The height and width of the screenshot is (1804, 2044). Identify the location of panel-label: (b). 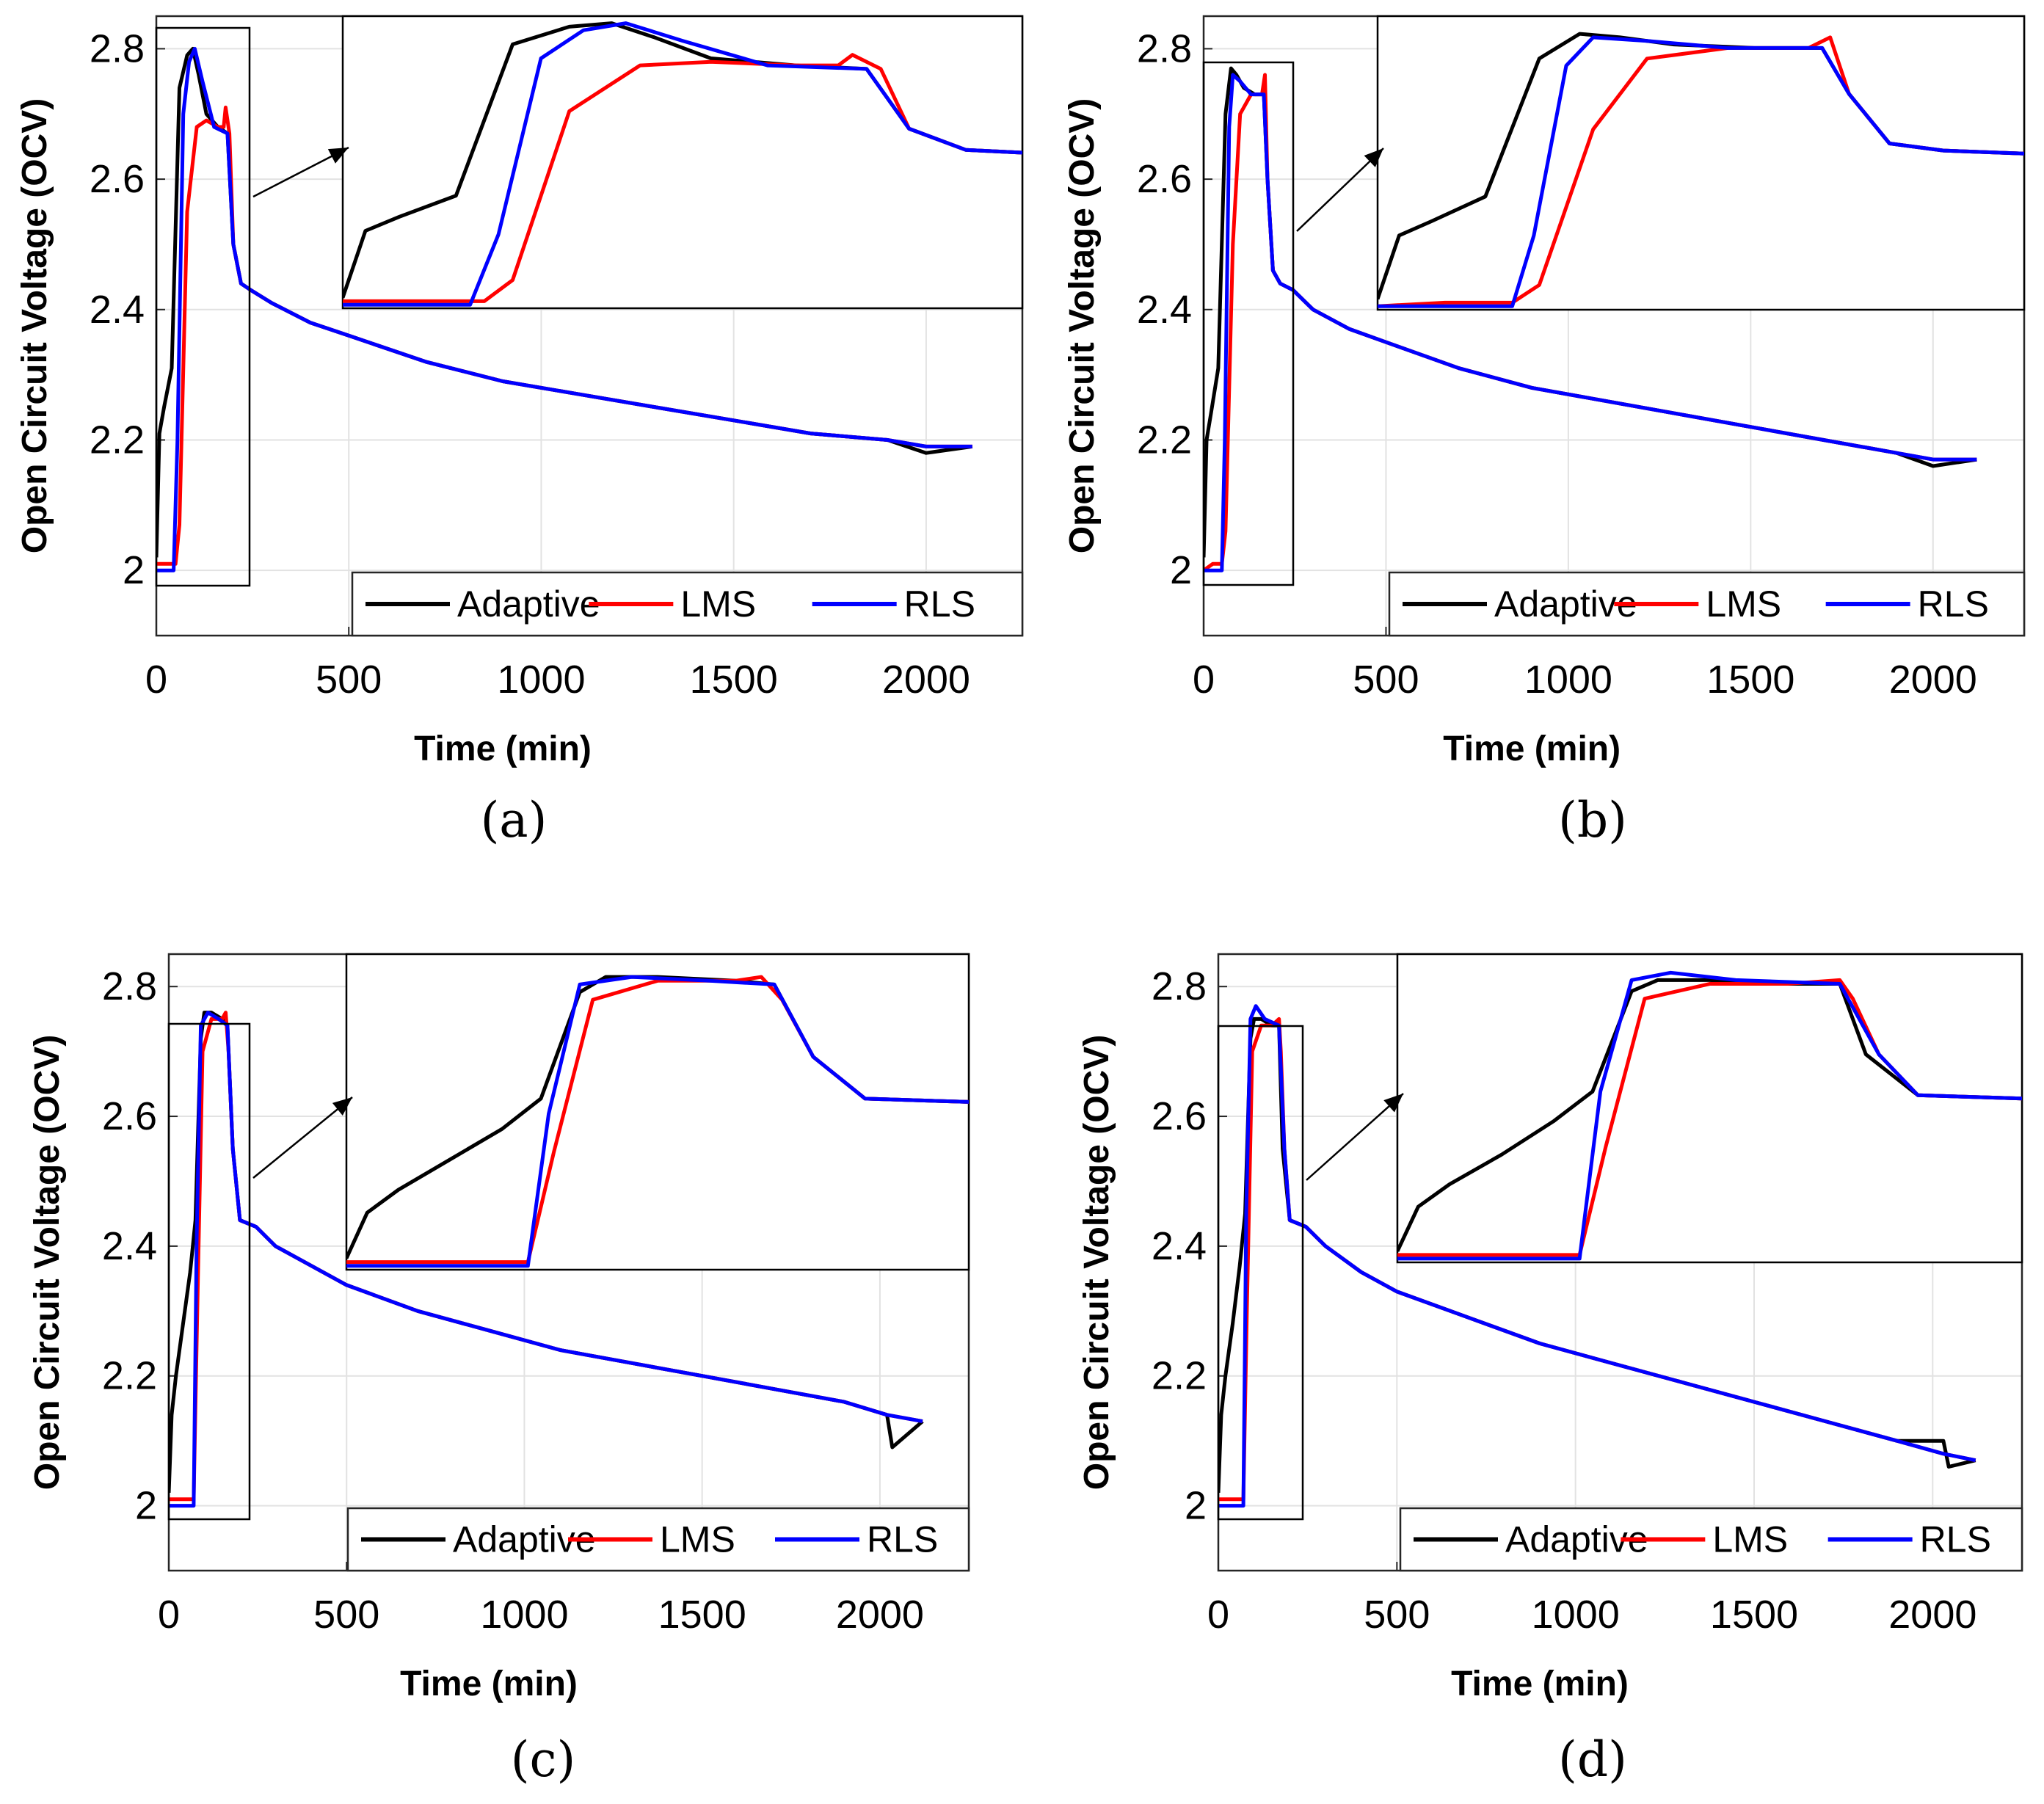
(1592, 820).